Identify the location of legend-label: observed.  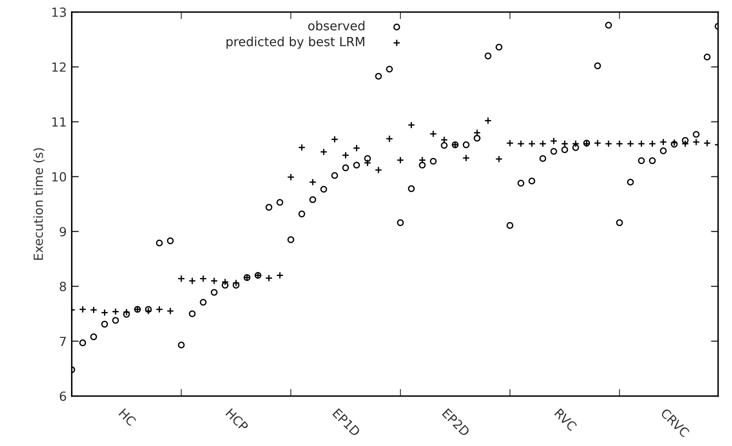
(336, 25).